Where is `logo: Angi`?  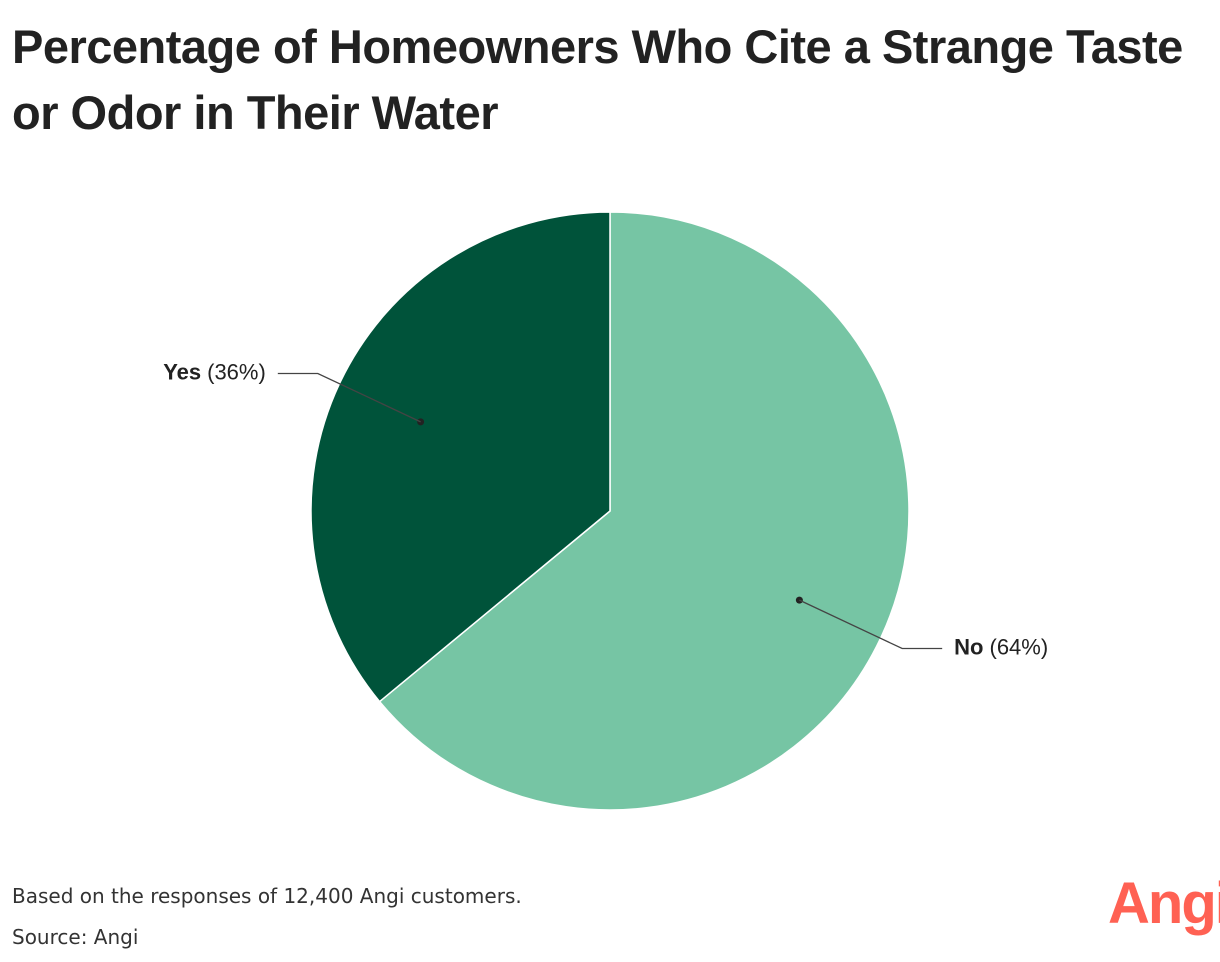 logo: Angi is located at coordinates (1164, 903).